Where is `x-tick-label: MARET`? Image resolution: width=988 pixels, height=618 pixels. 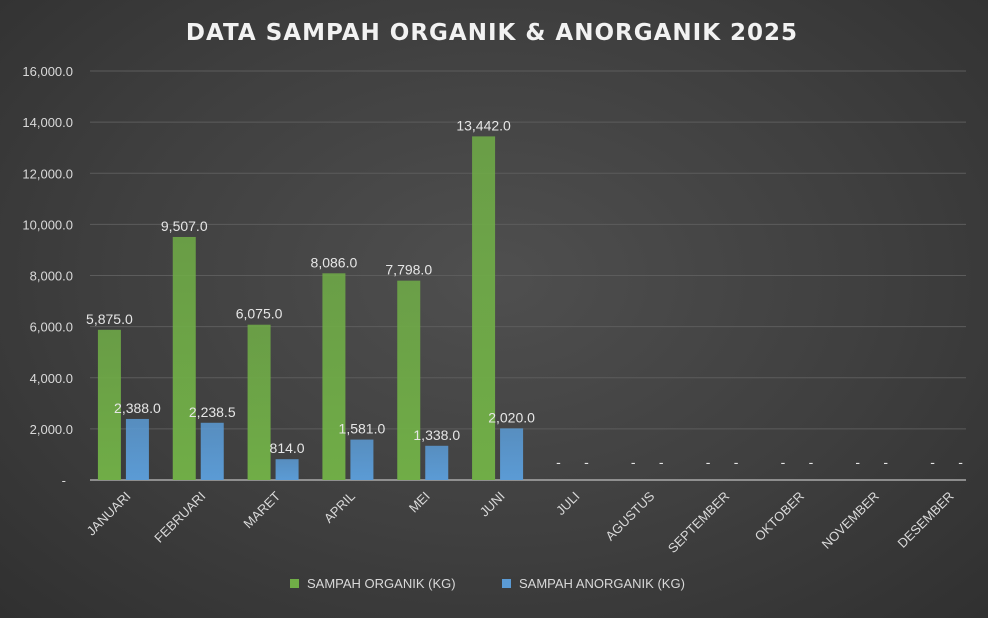 x-tick-label: MARET is located at coordinates (261, 509).